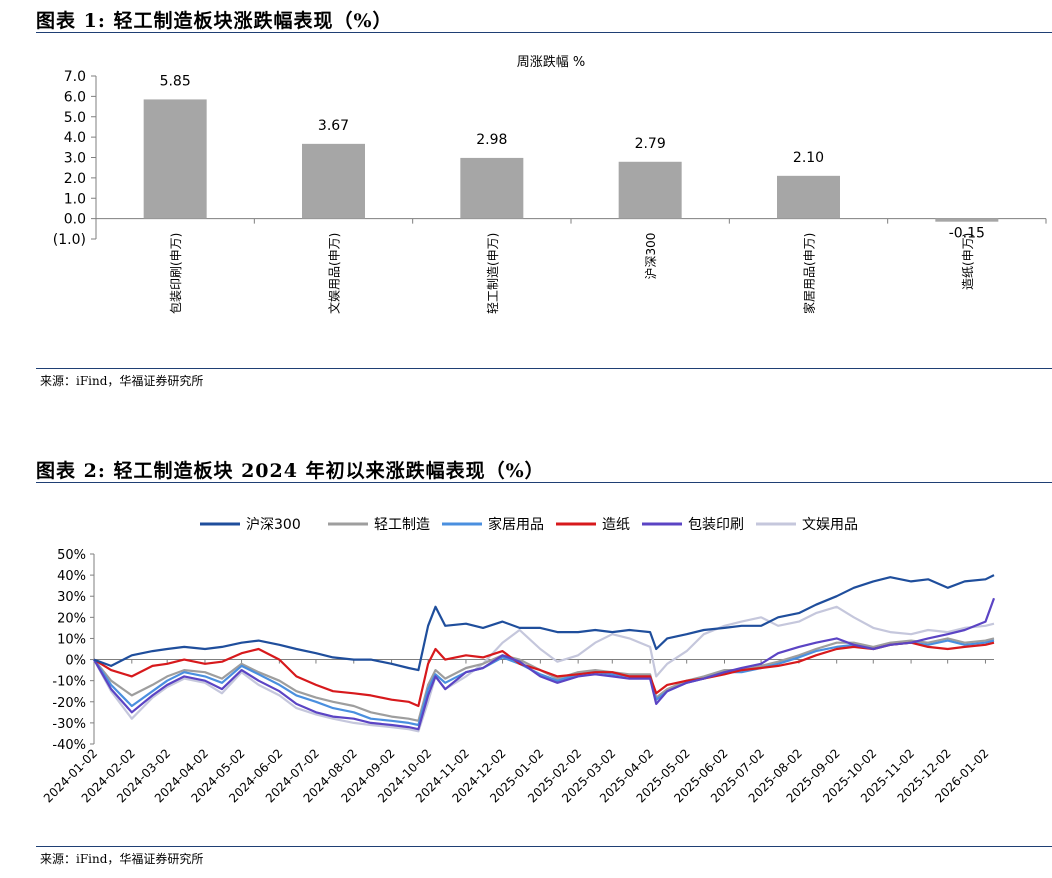 The image size is (1052, 878). What do you see at coordinates (651, 256) in the screenshot?
I see `chart1-category-label: 沪深300` at bounding box center [651, 256].